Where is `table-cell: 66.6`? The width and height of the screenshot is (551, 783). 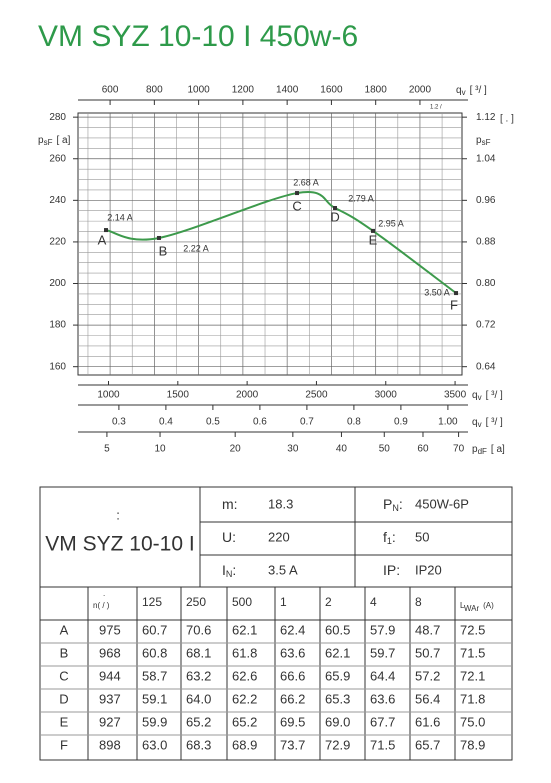
table-cell: 66.6 is located at coordinates (292, 675).